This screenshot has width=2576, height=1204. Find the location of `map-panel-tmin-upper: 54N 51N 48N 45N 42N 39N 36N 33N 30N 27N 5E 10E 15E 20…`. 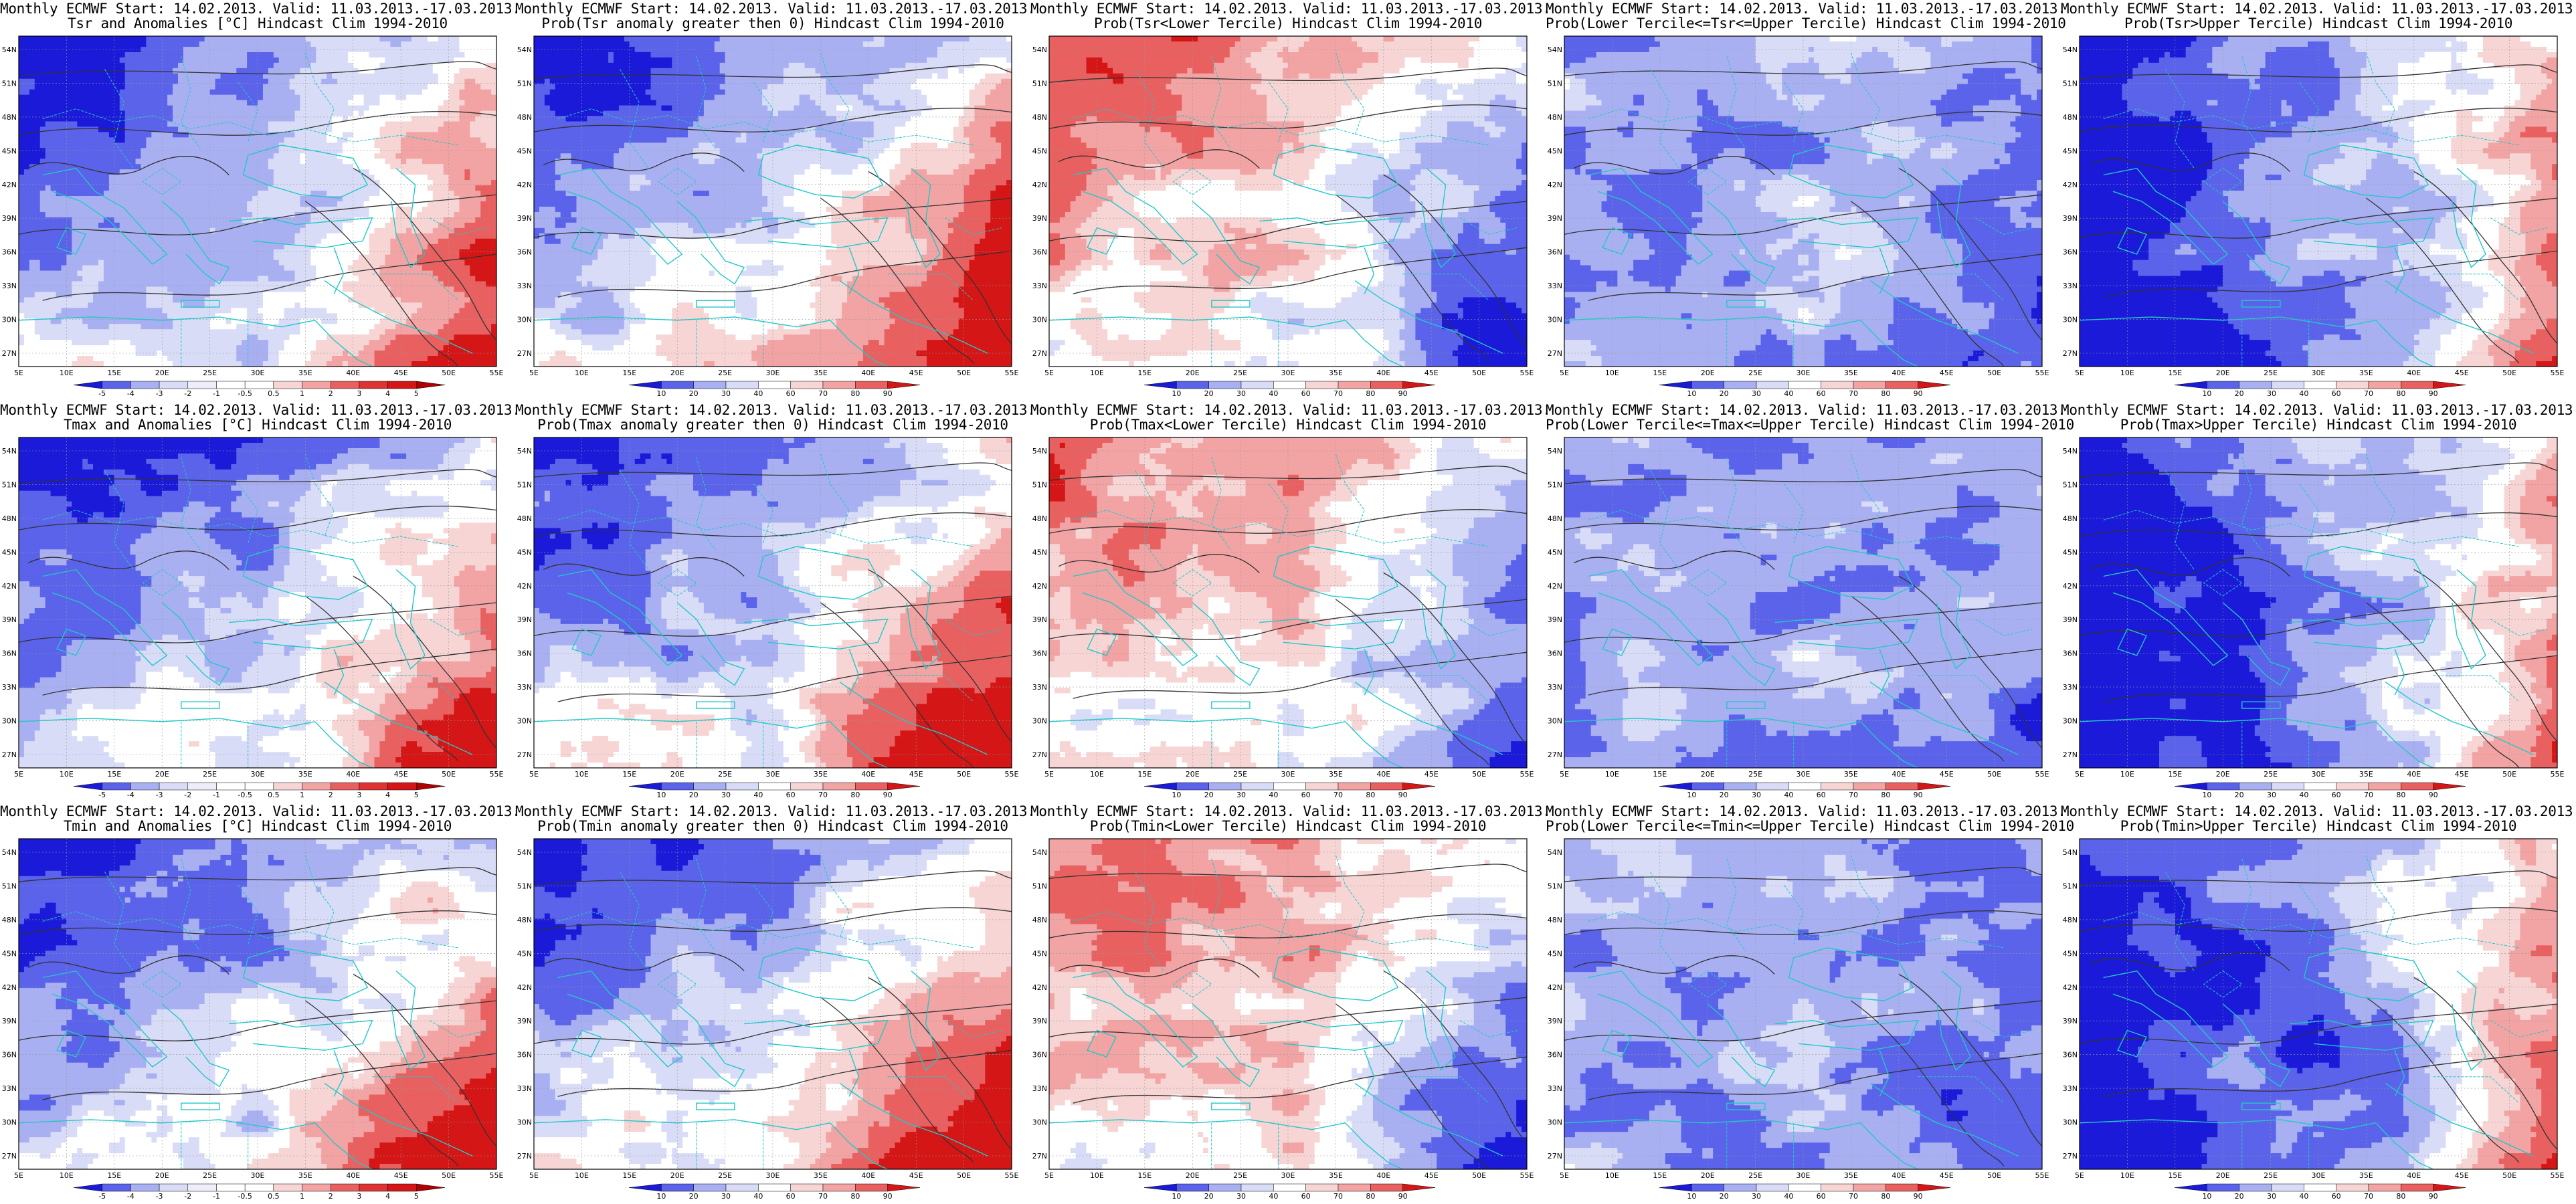

map-panel-tmin-upper: 54N 51N 48N 45N 42N 39N 36N 33N 30N 27N 5E 10E 15E 20… is located at coordinates (2318, 1003).